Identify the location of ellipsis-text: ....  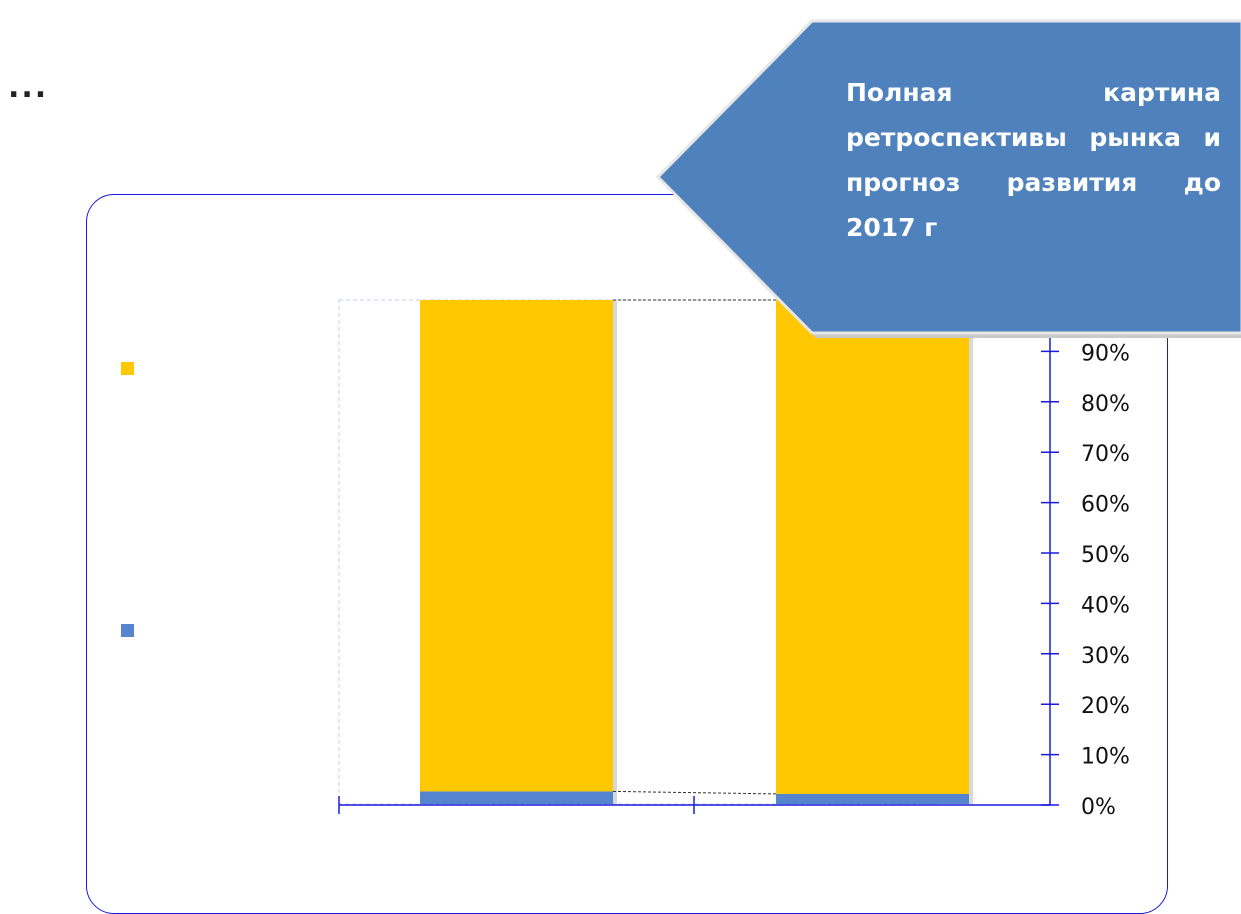
(28, 87).